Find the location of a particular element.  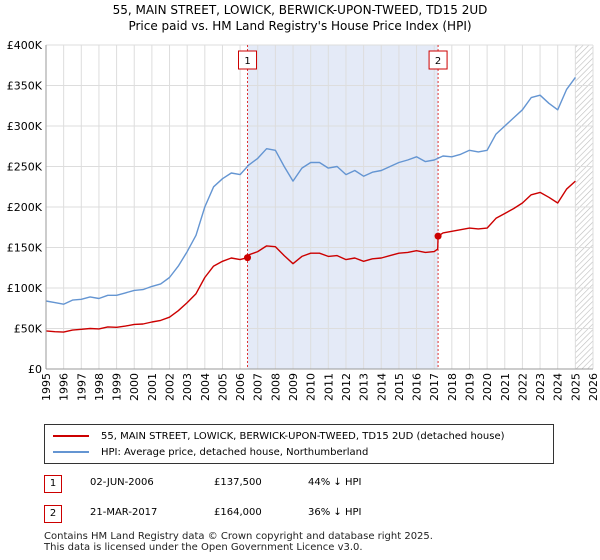

transaction-hpi-diff: 36% ↓ HPI is located at coordinates (335, 512).